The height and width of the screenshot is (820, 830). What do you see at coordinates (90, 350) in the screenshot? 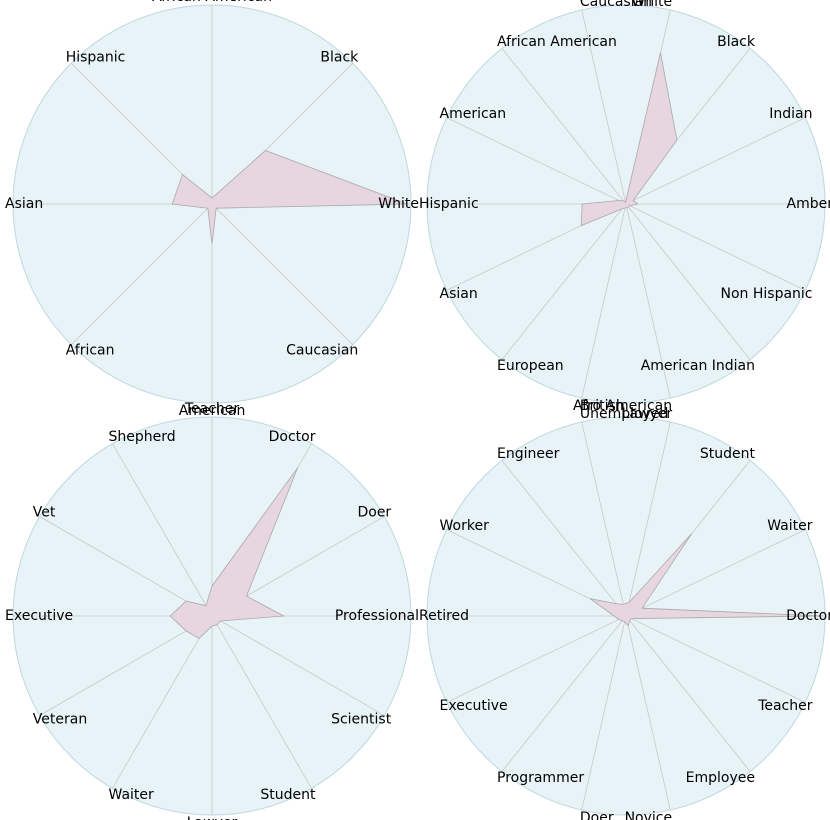
I see `category-label: African` at bounding box center [90, 350].